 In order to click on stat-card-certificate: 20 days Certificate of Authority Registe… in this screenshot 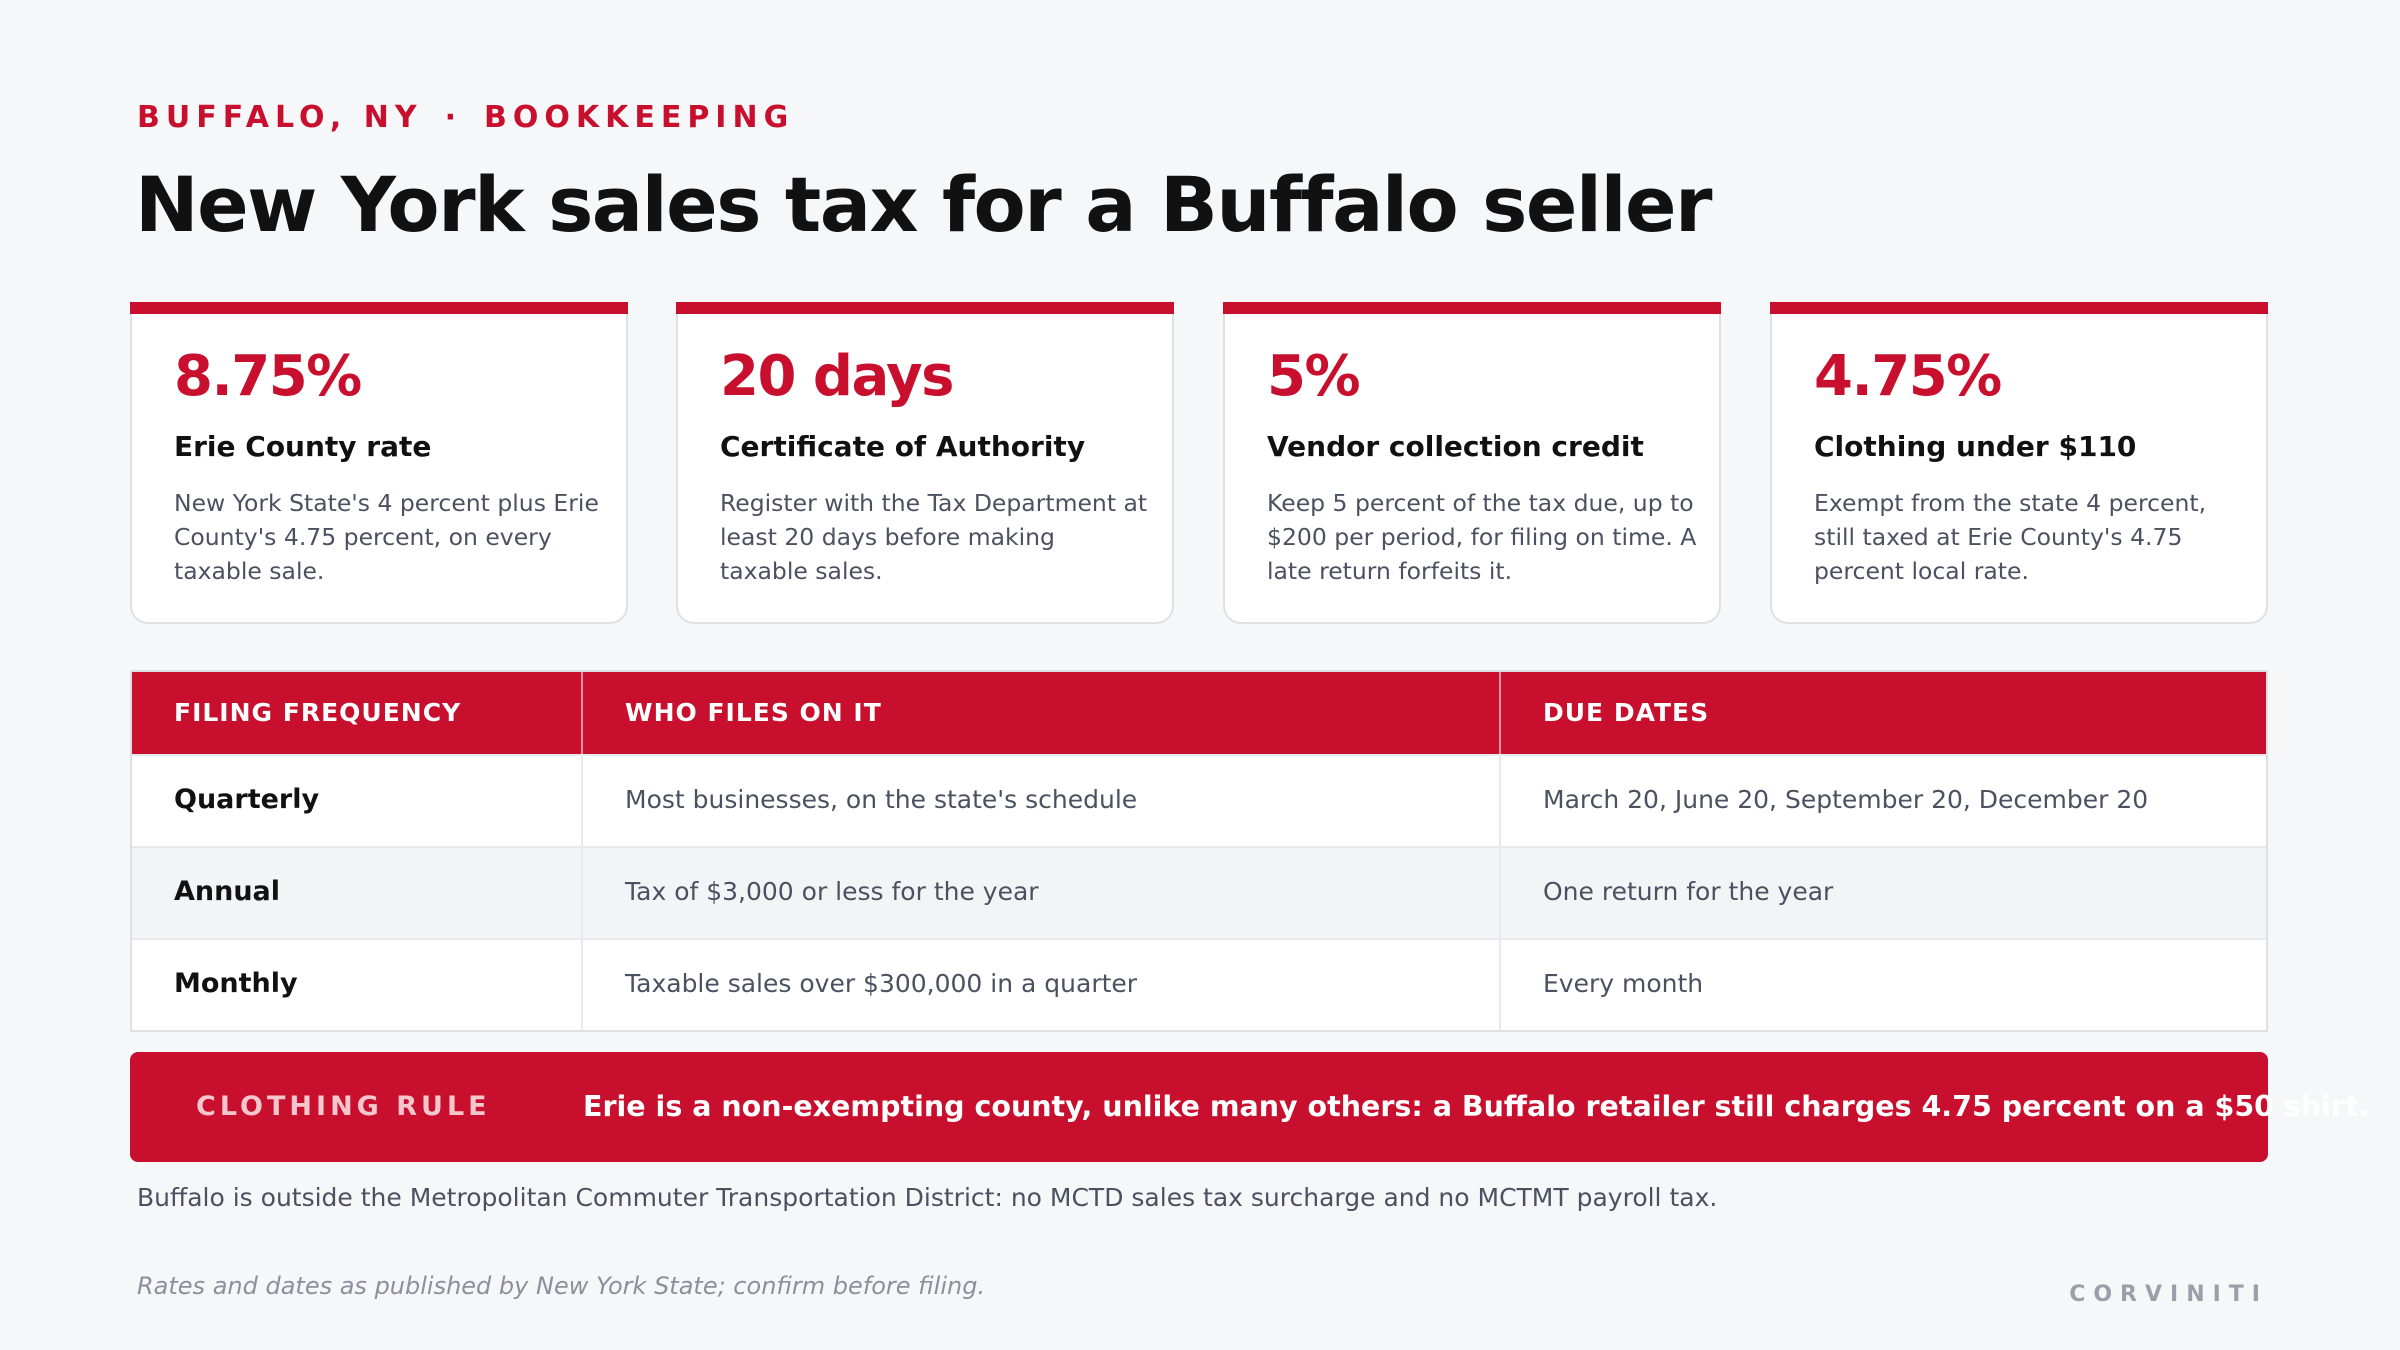, I will do `click(925, 463)`.